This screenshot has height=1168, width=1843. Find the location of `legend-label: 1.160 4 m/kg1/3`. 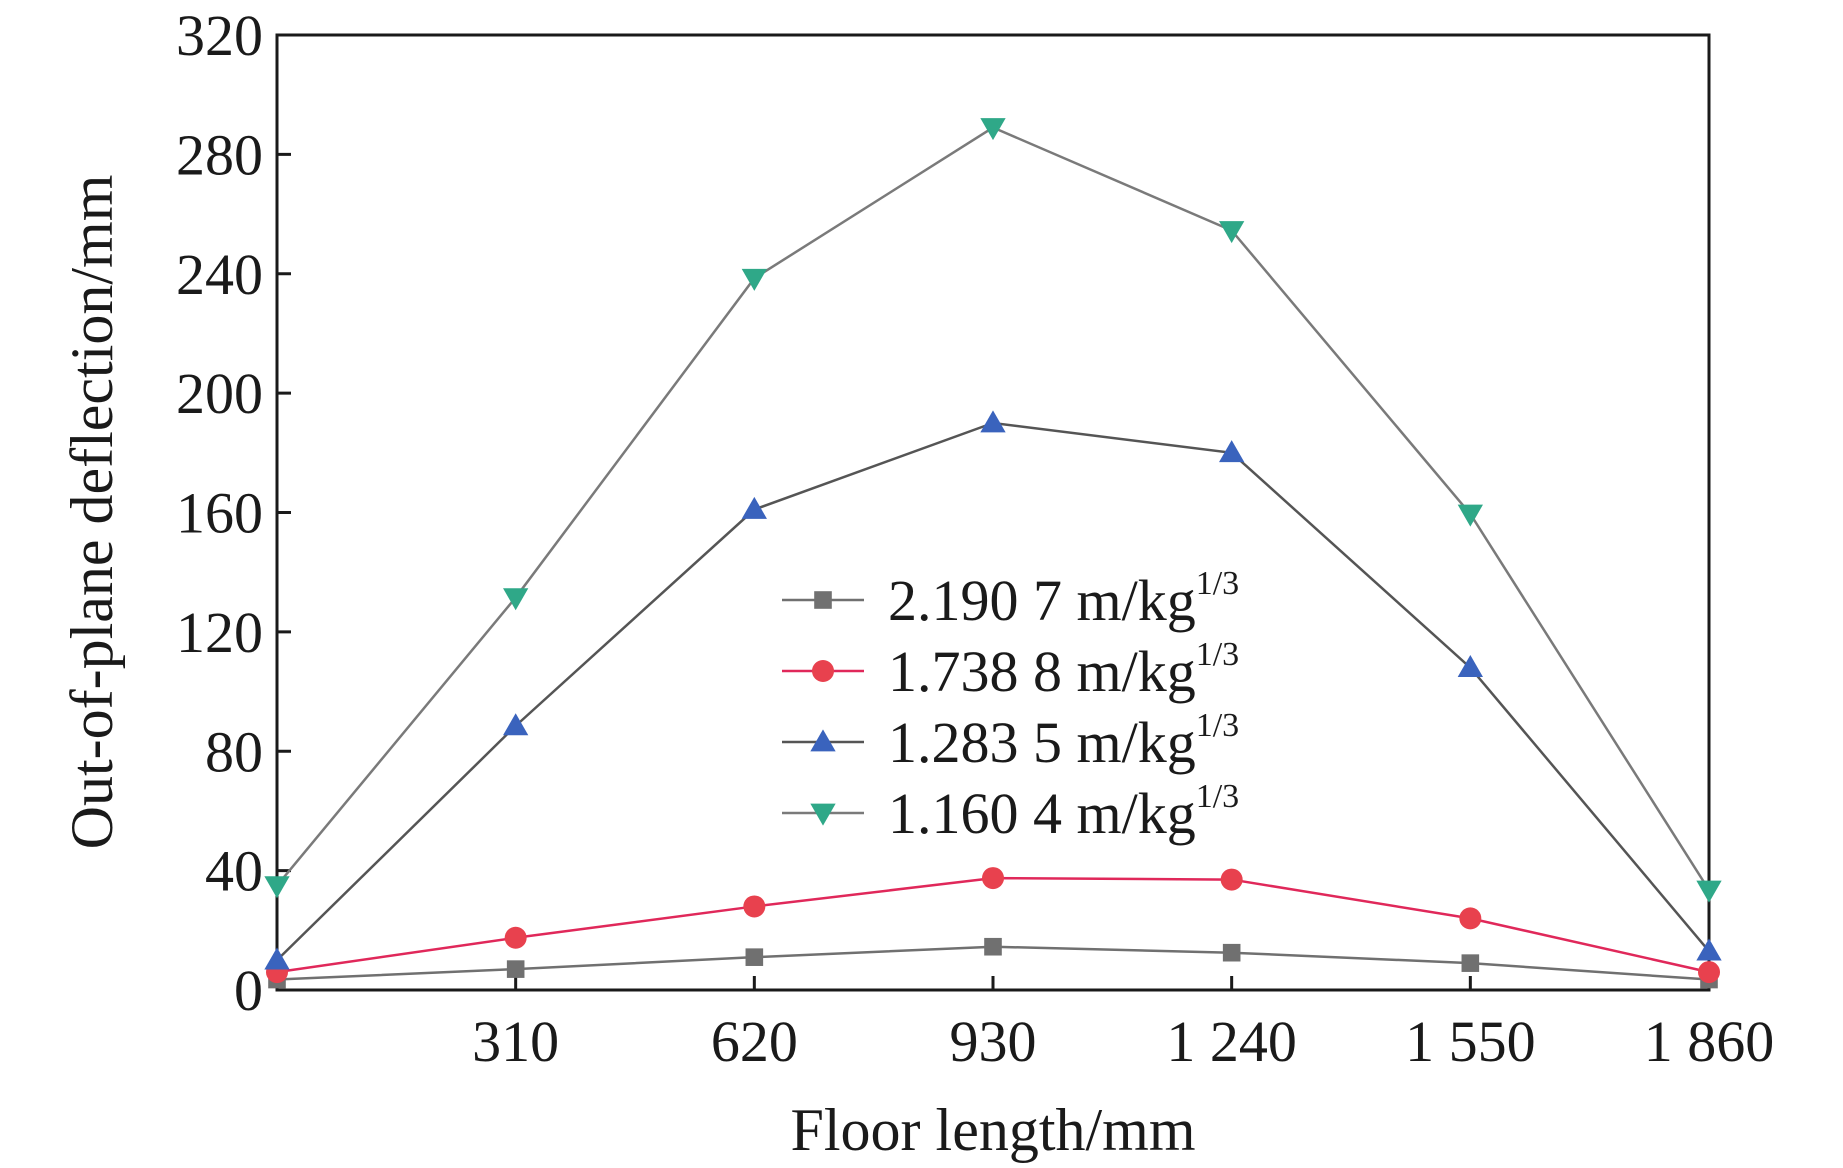

legend-label: 1.160 4 m/kg1/3 is located at coordinates (1063, 812).